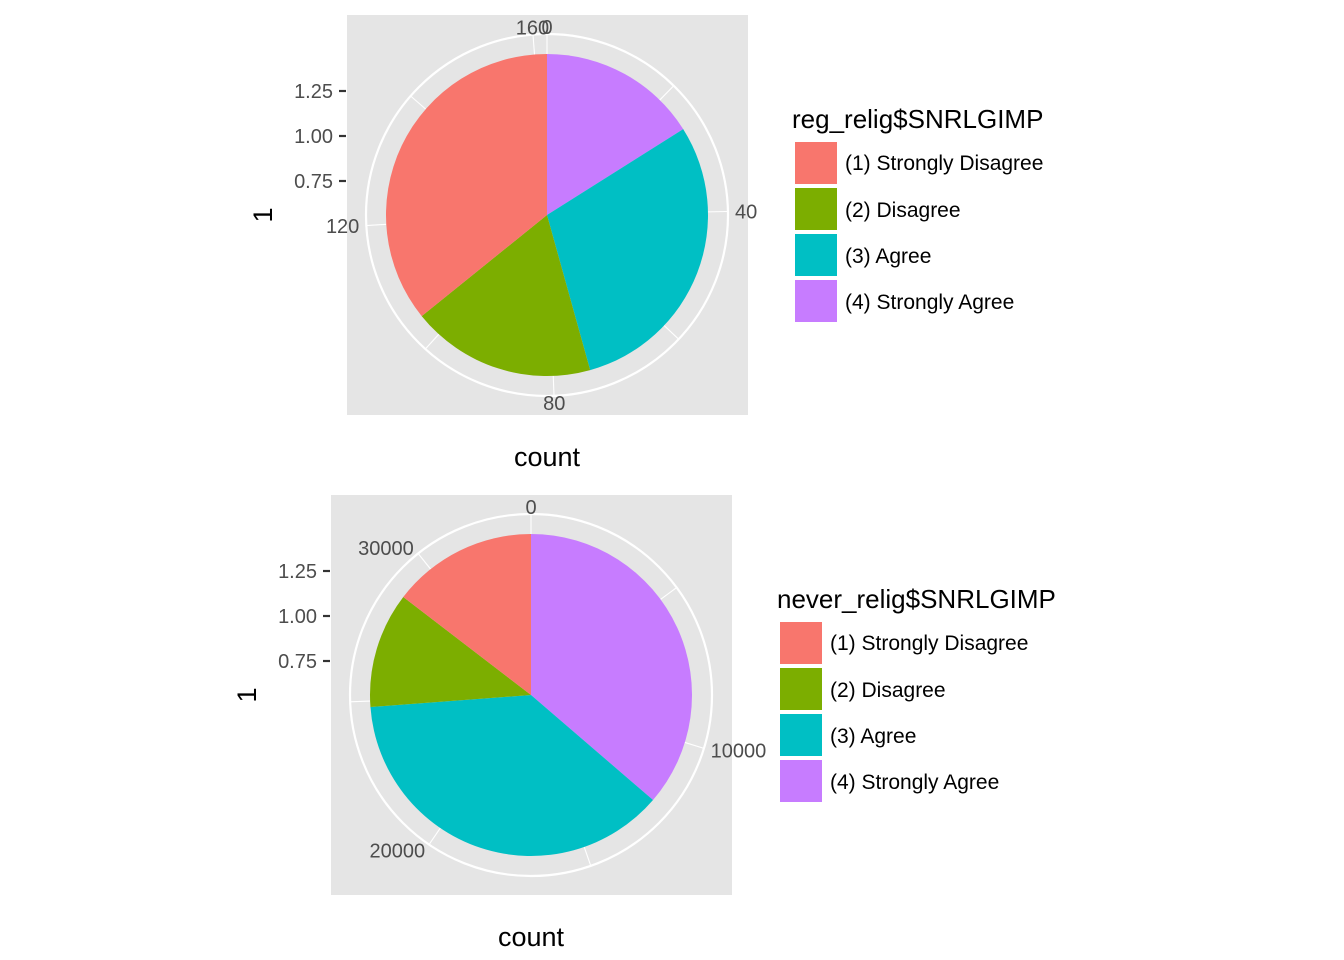 This screenshot has height=960, width=1344. I want to click on chart-2-y-tick-label: 1.25, so click(297, 572).